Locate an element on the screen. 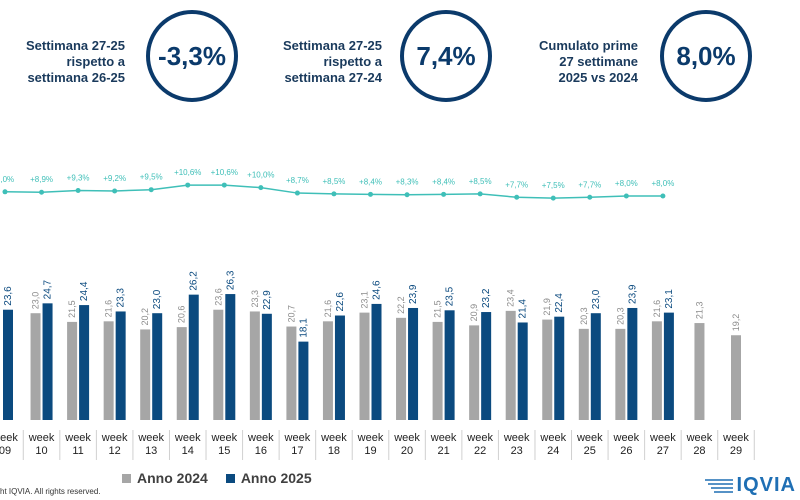  legend-swatch-2025 is located at coordinates (230, 478).